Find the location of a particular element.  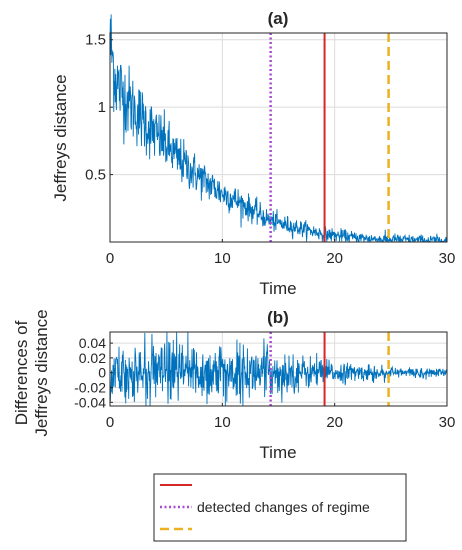

panel-b-ylabel-line1: Differences of is located at coordinates (21, 372).